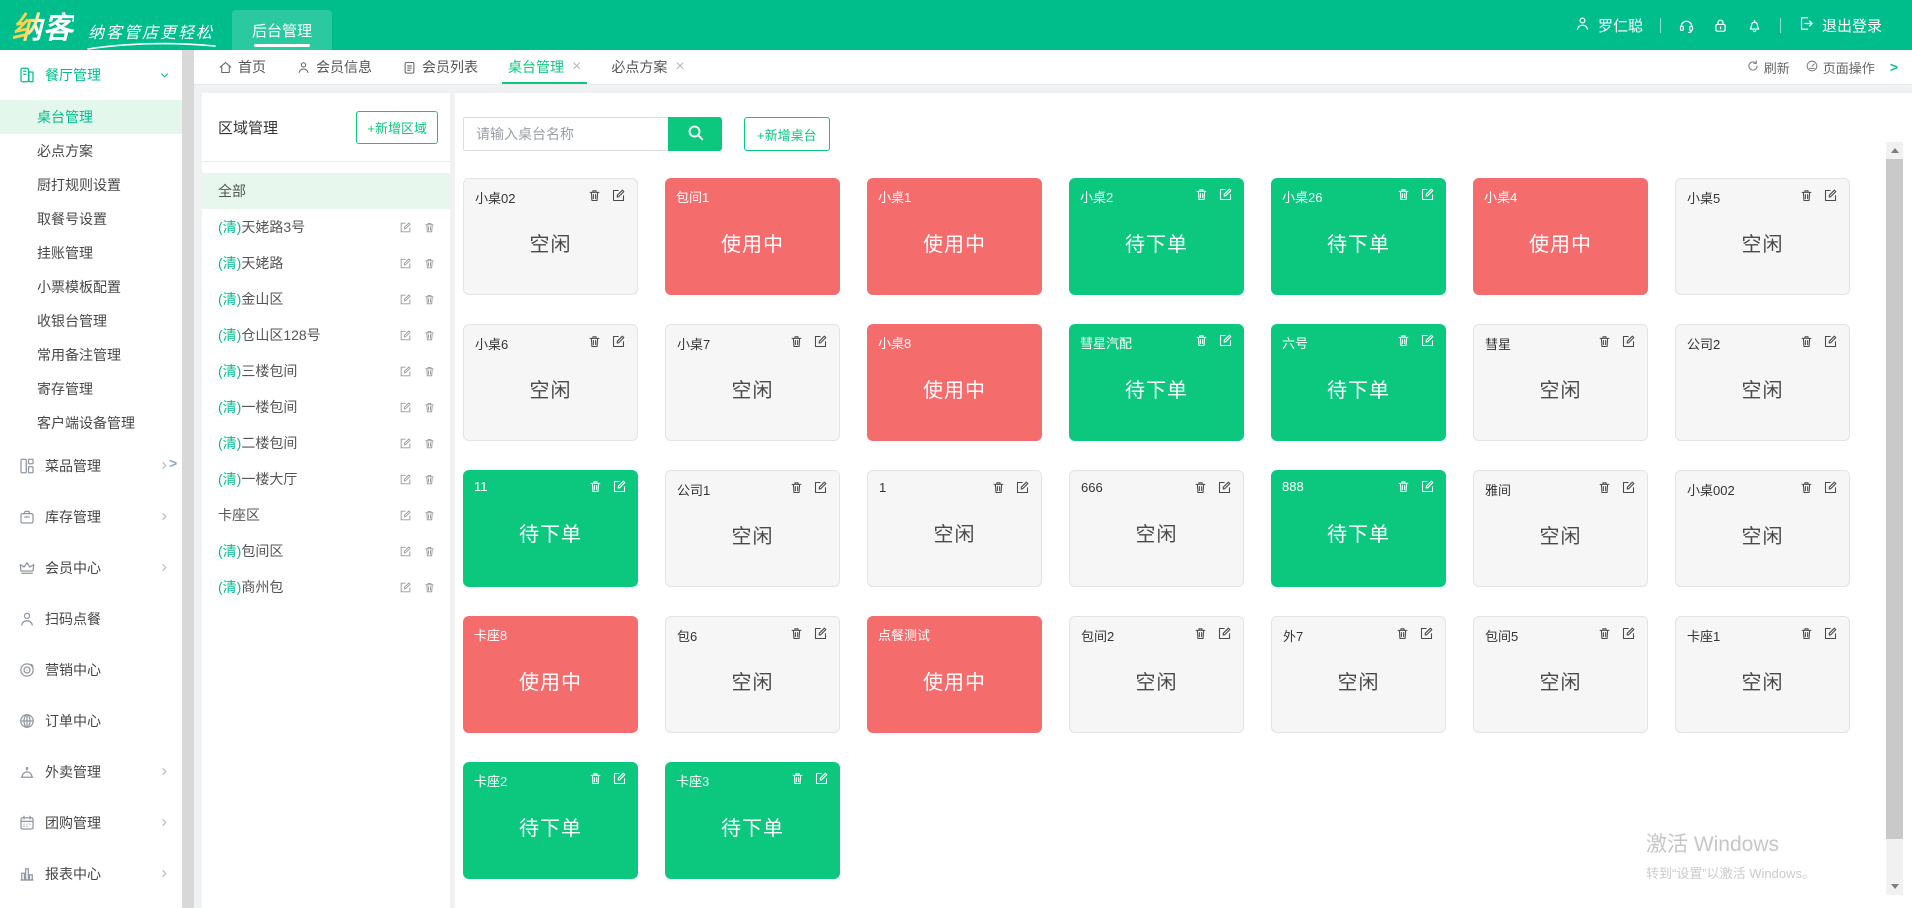 The image size is (1912, 908). What do you see at coordinates (647, 67) in the screenshot?
I see `tab-required-plan: 必点方案 ×` at bounding box center [647, 67].